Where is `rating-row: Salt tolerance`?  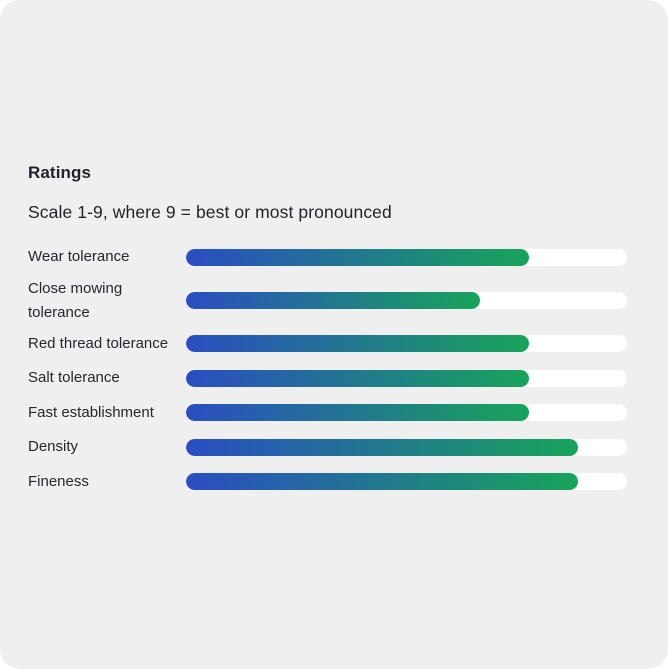
rating-row: Salt tolerance is located at coordinates (327, 378).